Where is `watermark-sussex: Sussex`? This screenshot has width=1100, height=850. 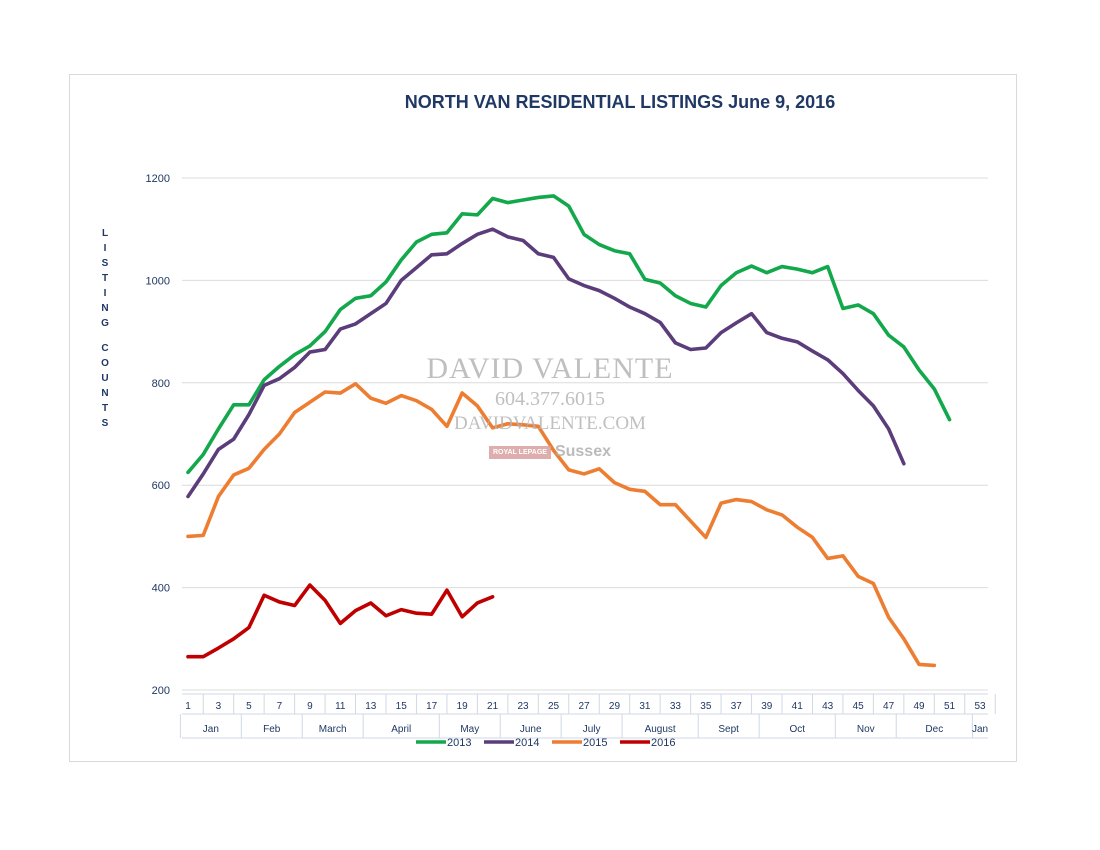
watermark-sussex: Sussex is located at coordinates (582, 451).